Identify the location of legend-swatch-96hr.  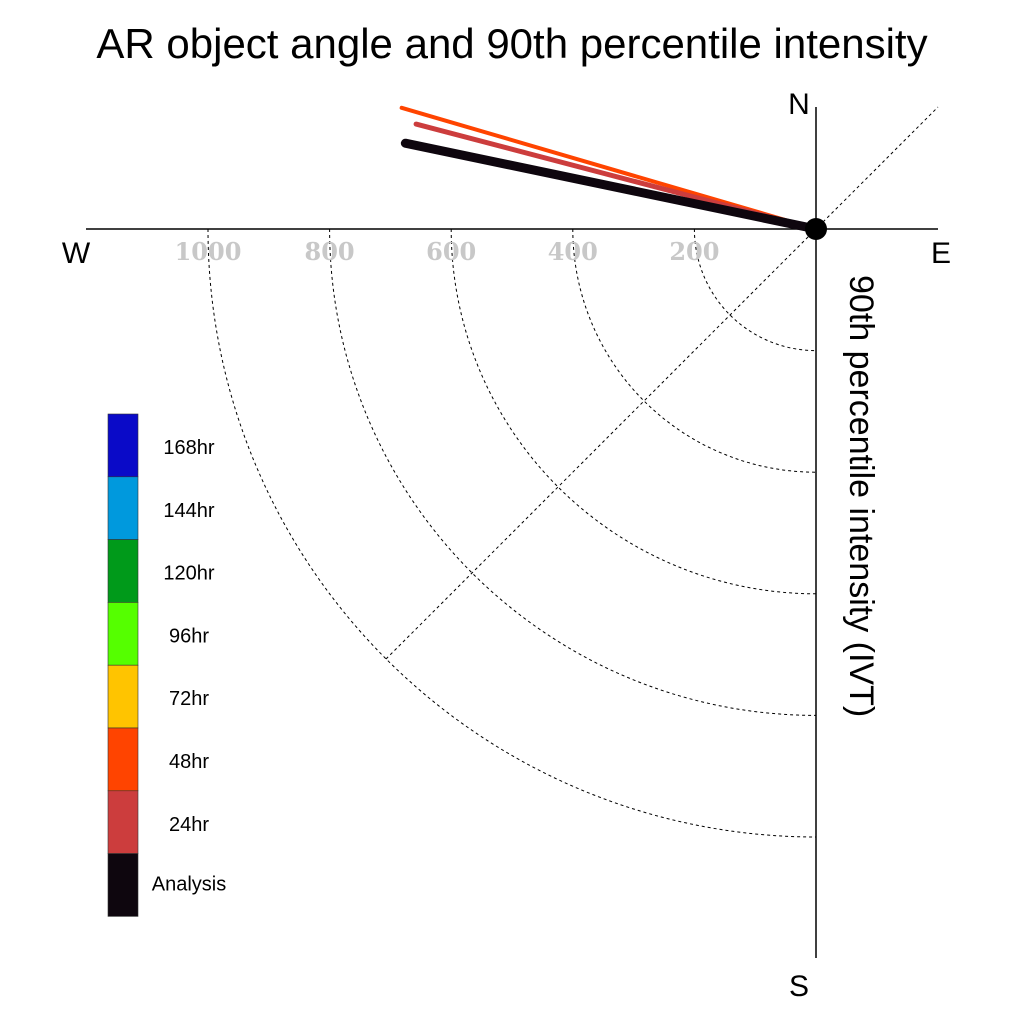
(123, 634).